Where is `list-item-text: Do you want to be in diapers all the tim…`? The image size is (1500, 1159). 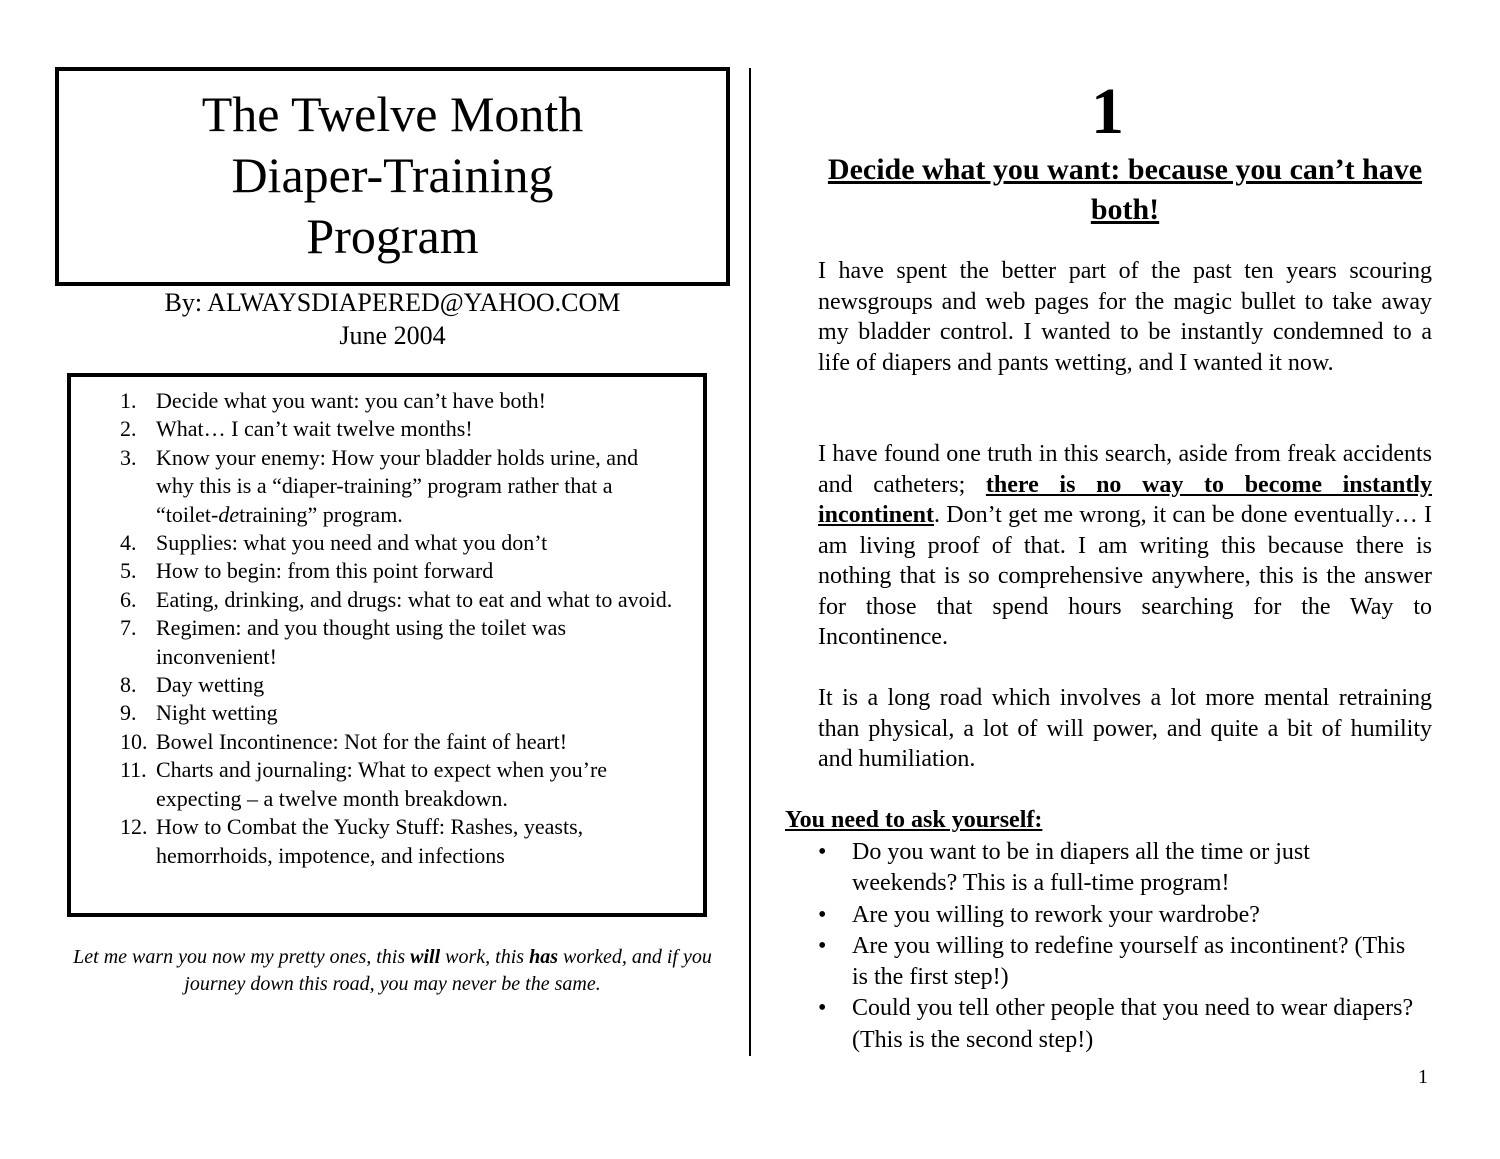
list-item-text: Do you want to be in diapers all the tim… is located at coordinates (1081, 868).